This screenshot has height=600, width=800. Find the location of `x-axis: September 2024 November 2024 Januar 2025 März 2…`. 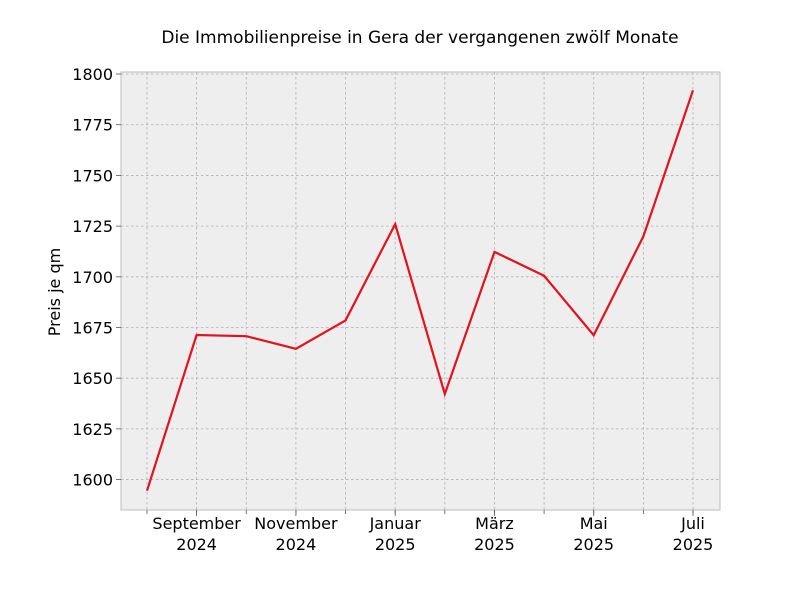

x-axis: September 2024 November 2024 Januar 2025 März 2… is located at coordinates (430, 532).